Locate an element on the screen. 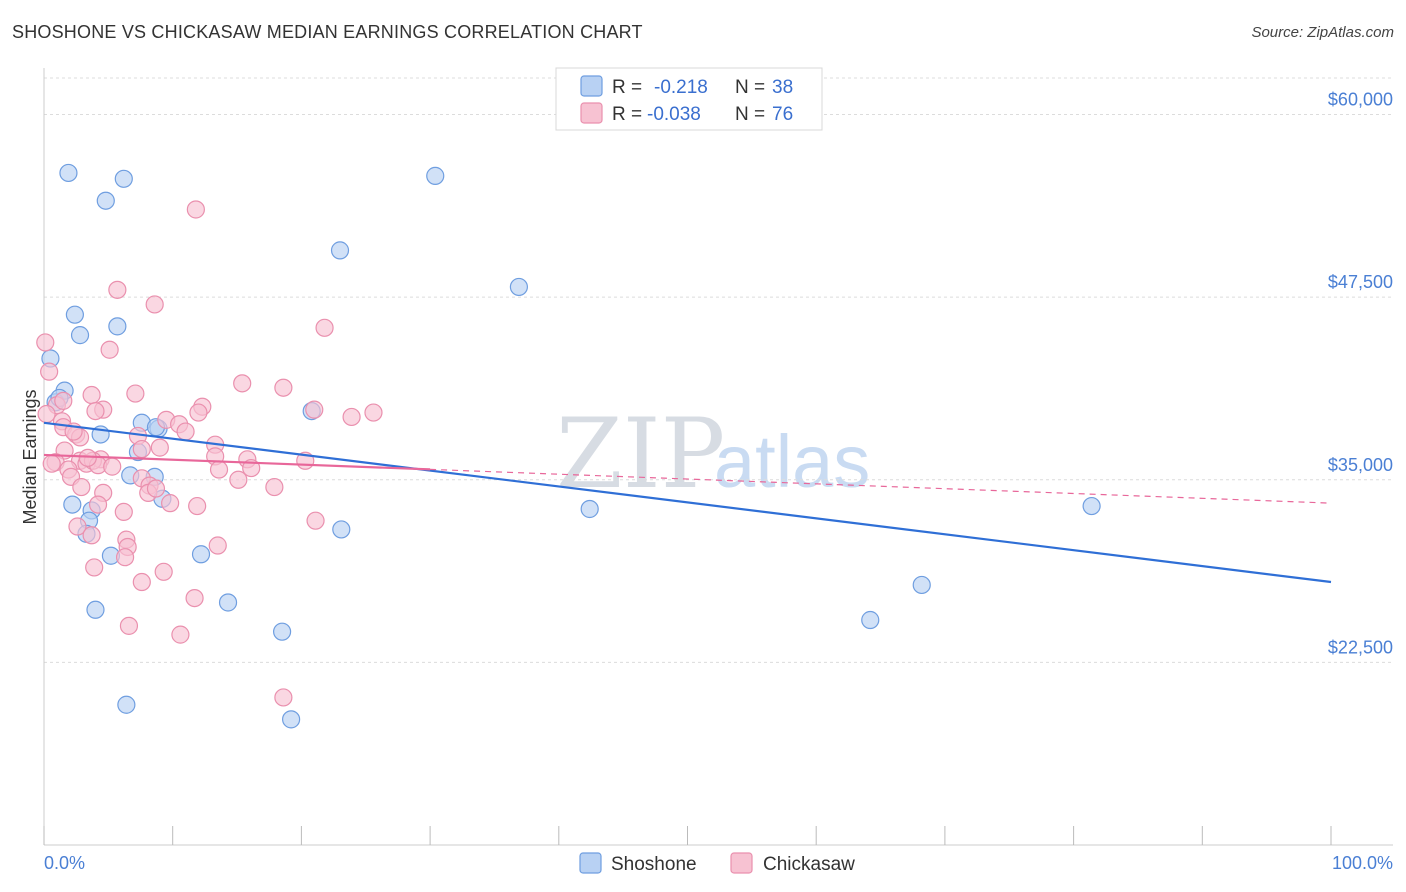 The image size is (1406, 892). shoshone-r-value: -0.218 is located at coordinates (681, 87).